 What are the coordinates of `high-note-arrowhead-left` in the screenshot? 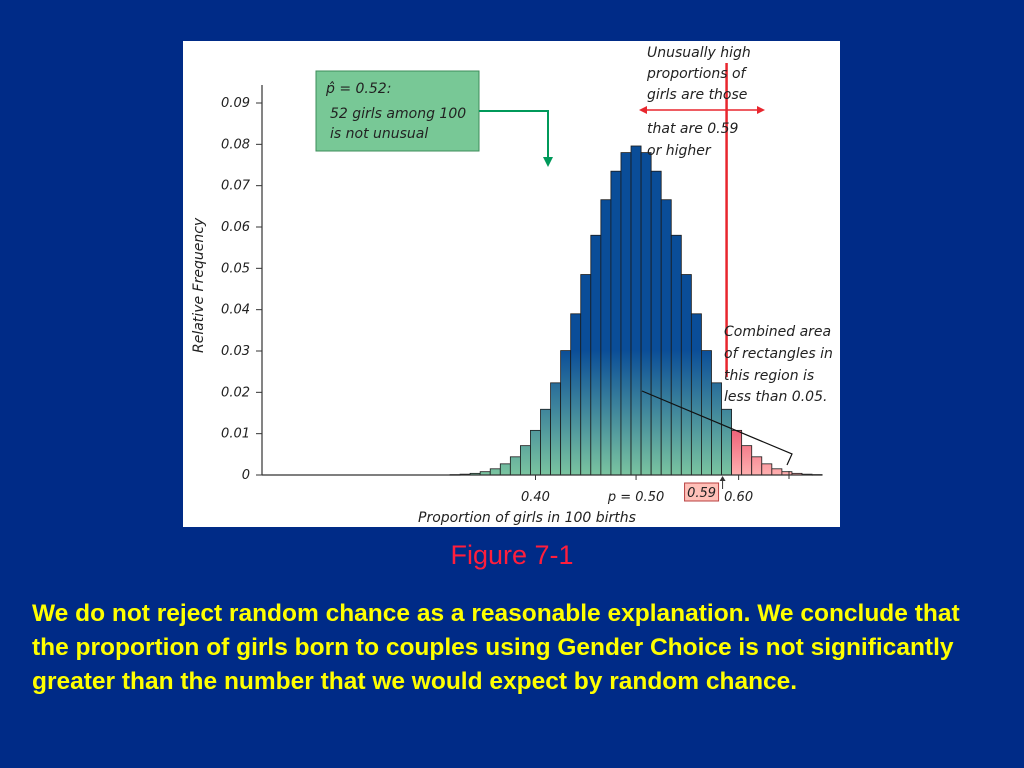 It's located at (643, 110).